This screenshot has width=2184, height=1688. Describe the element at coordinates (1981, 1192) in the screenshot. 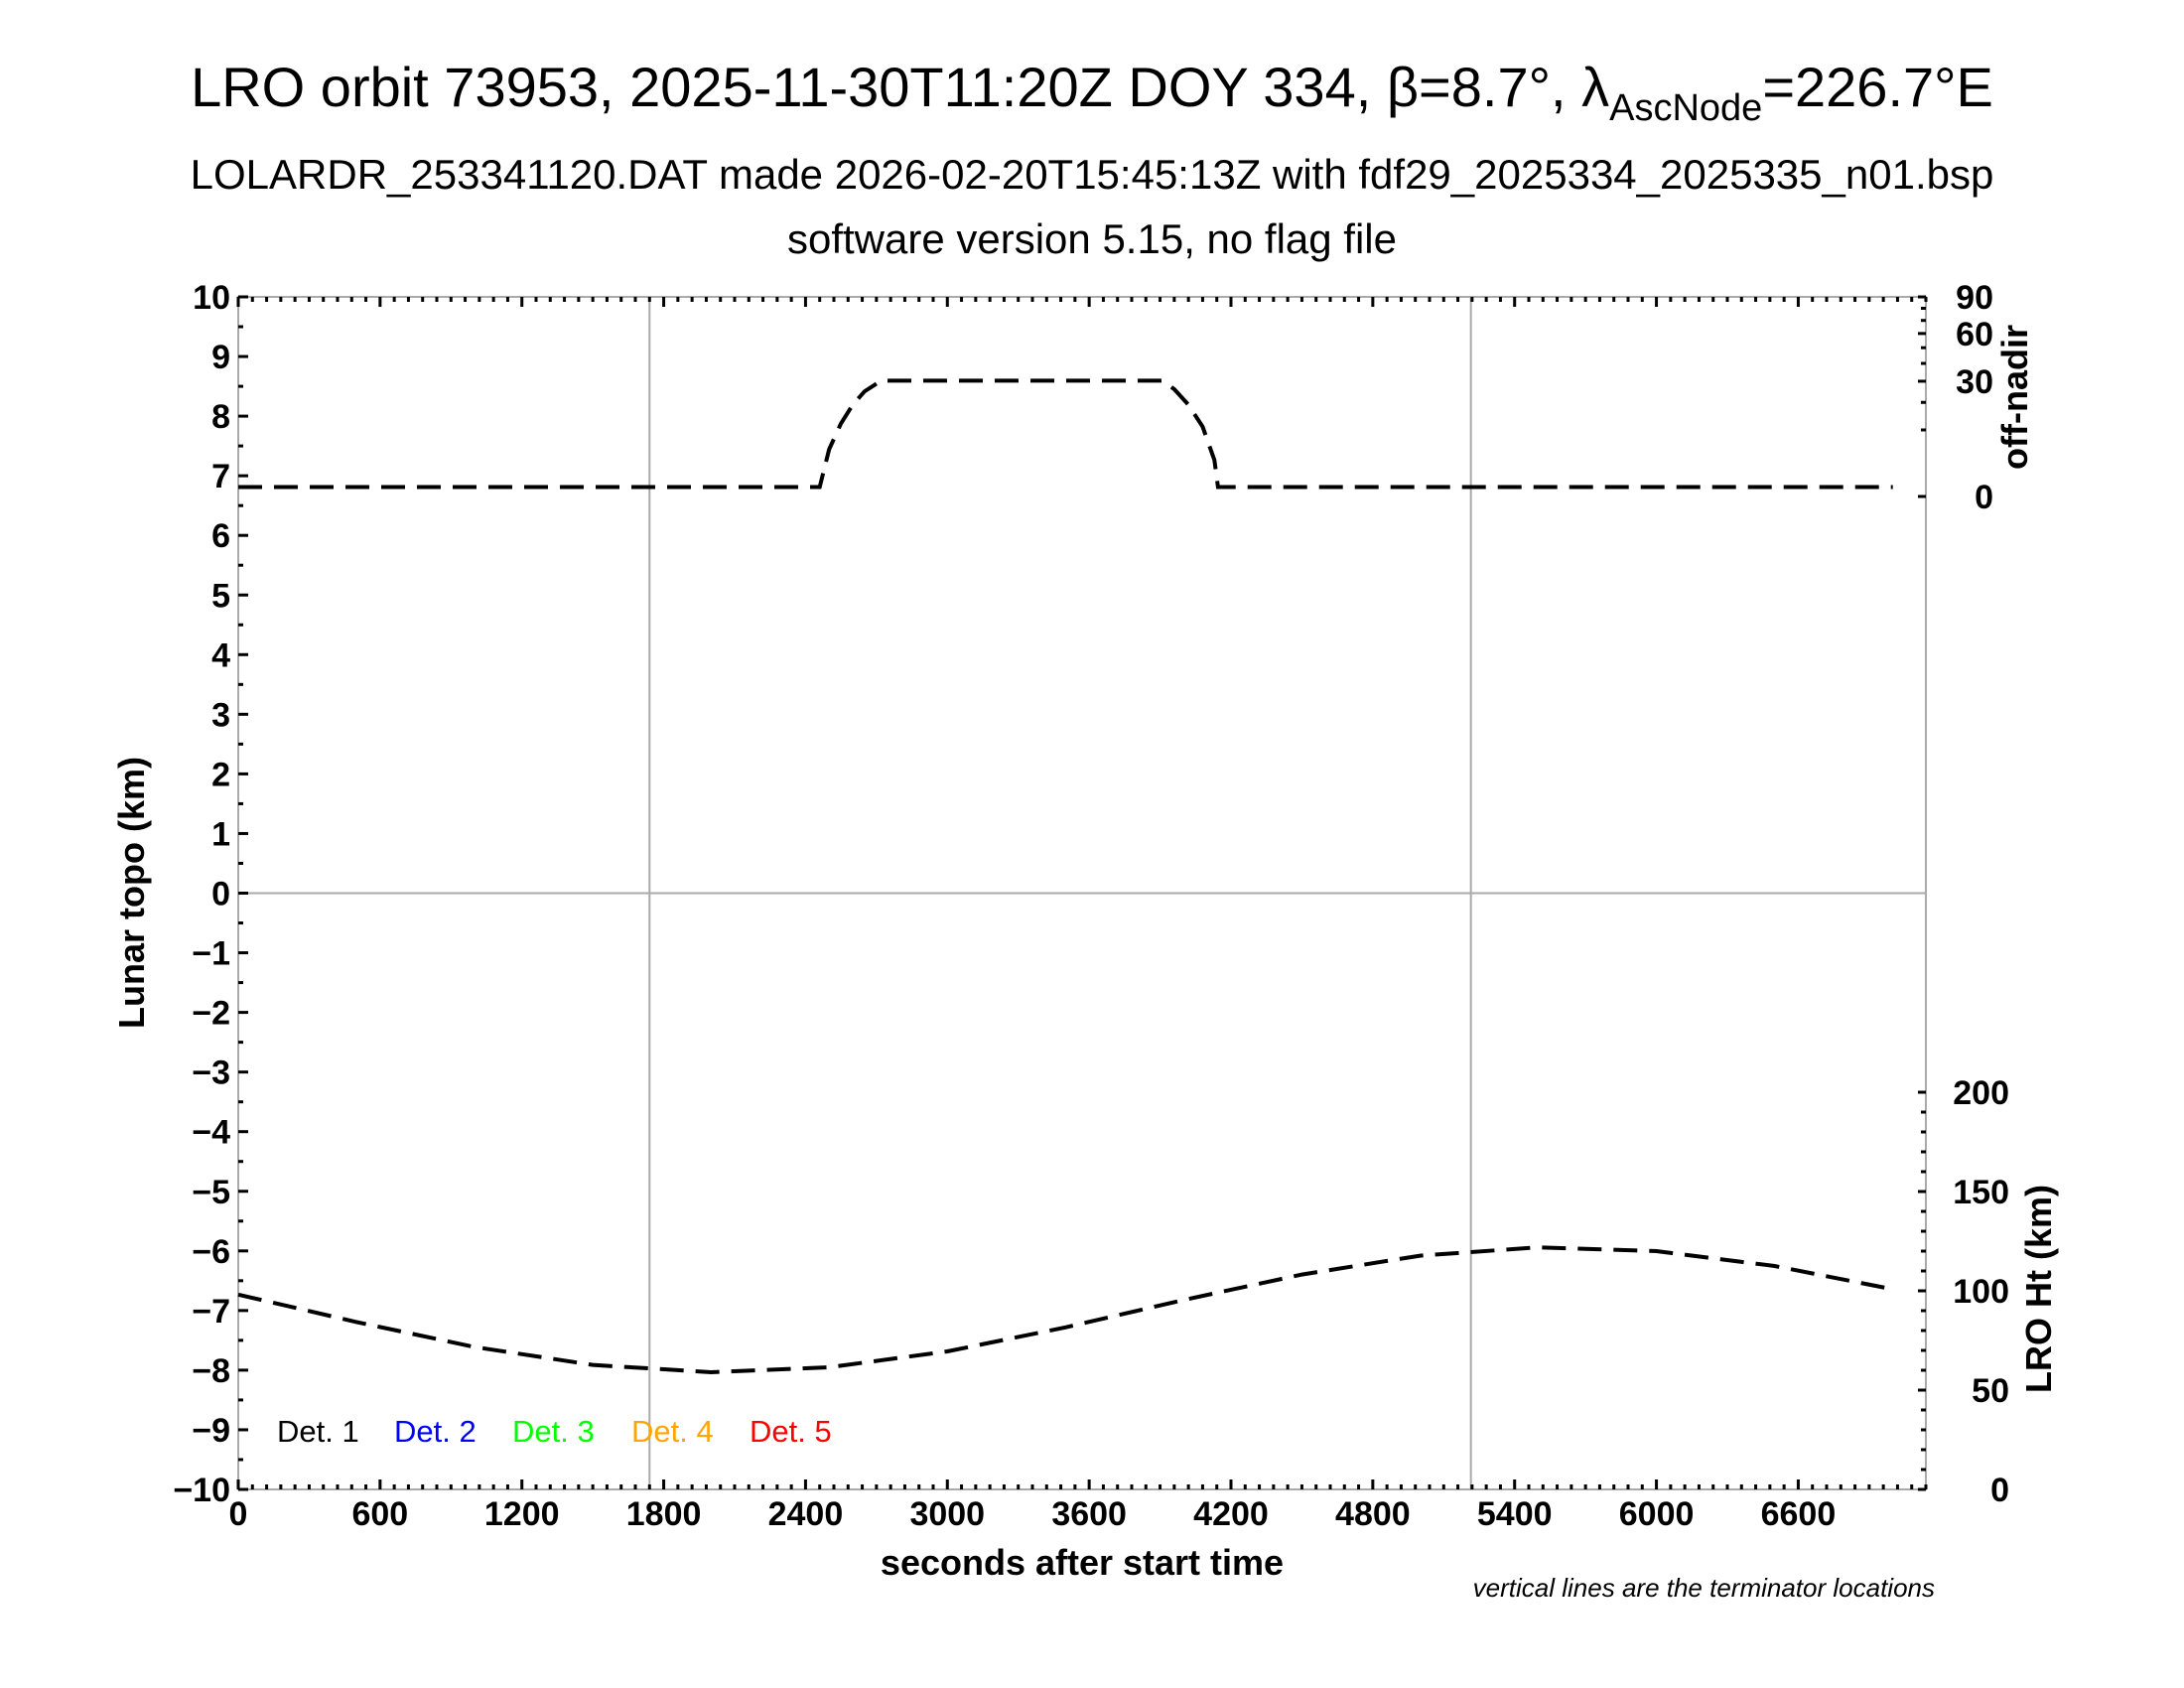

I see `ht-tick-label: 150` at that location.